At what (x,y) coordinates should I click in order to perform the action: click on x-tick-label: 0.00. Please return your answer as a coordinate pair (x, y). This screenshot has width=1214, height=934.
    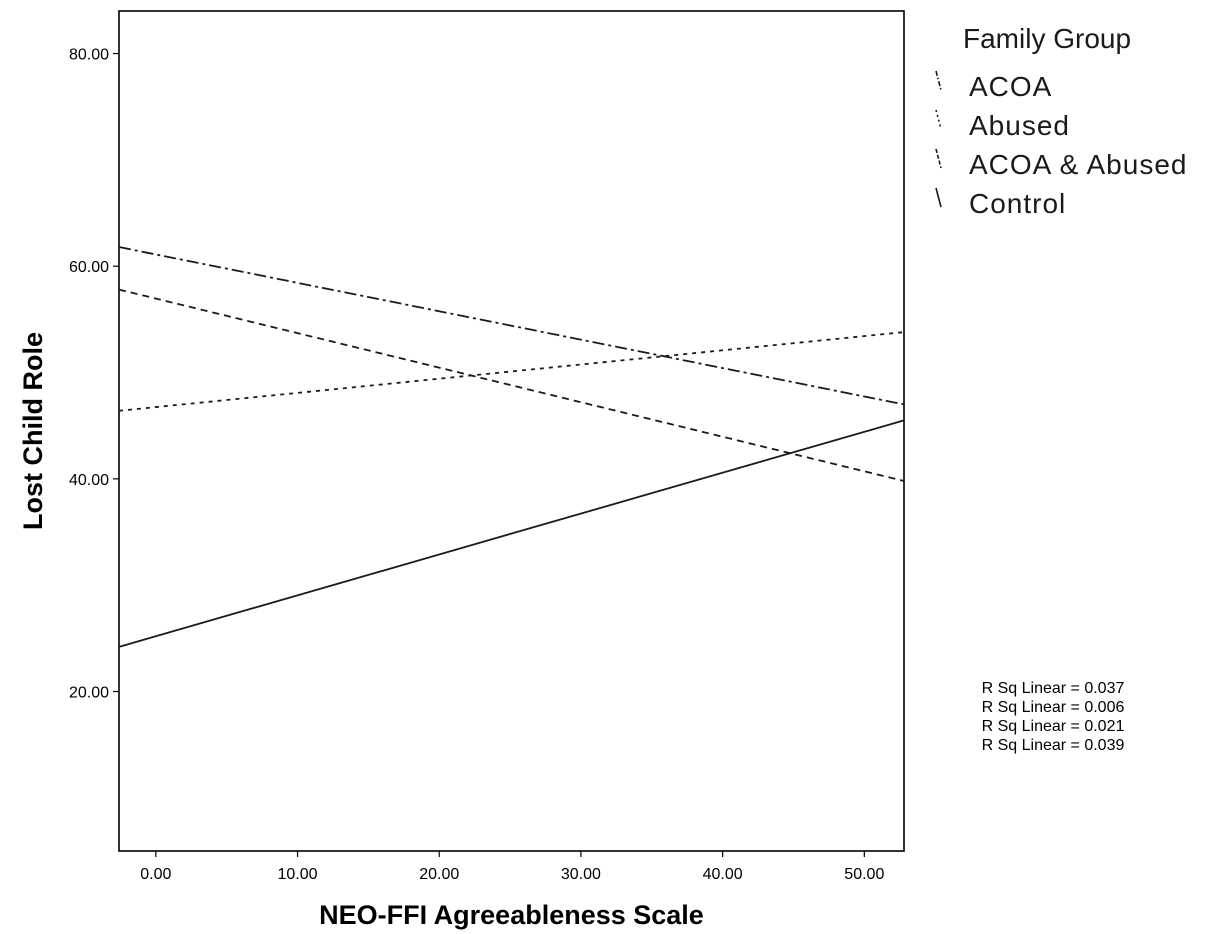
    Looking at the image, I should click on (155, 874).